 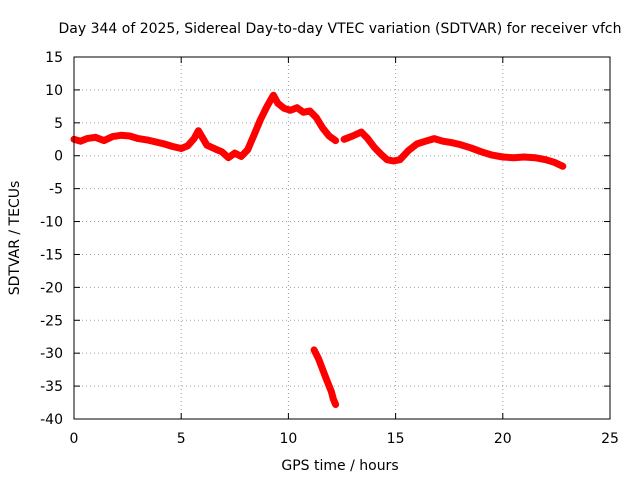 What do you see at coordinates (54, 91) in the screenshot?
I see `y-tick-label: 10` at bounding box center [54, 91].